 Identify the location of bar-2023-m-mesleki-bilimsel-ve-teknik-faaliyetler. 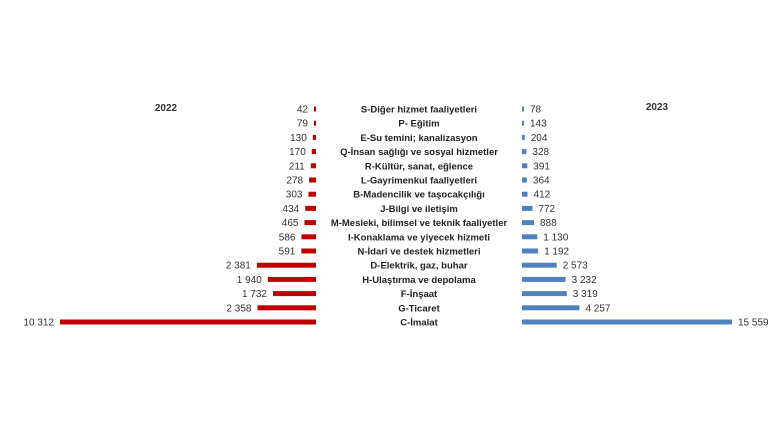
(528, 223).